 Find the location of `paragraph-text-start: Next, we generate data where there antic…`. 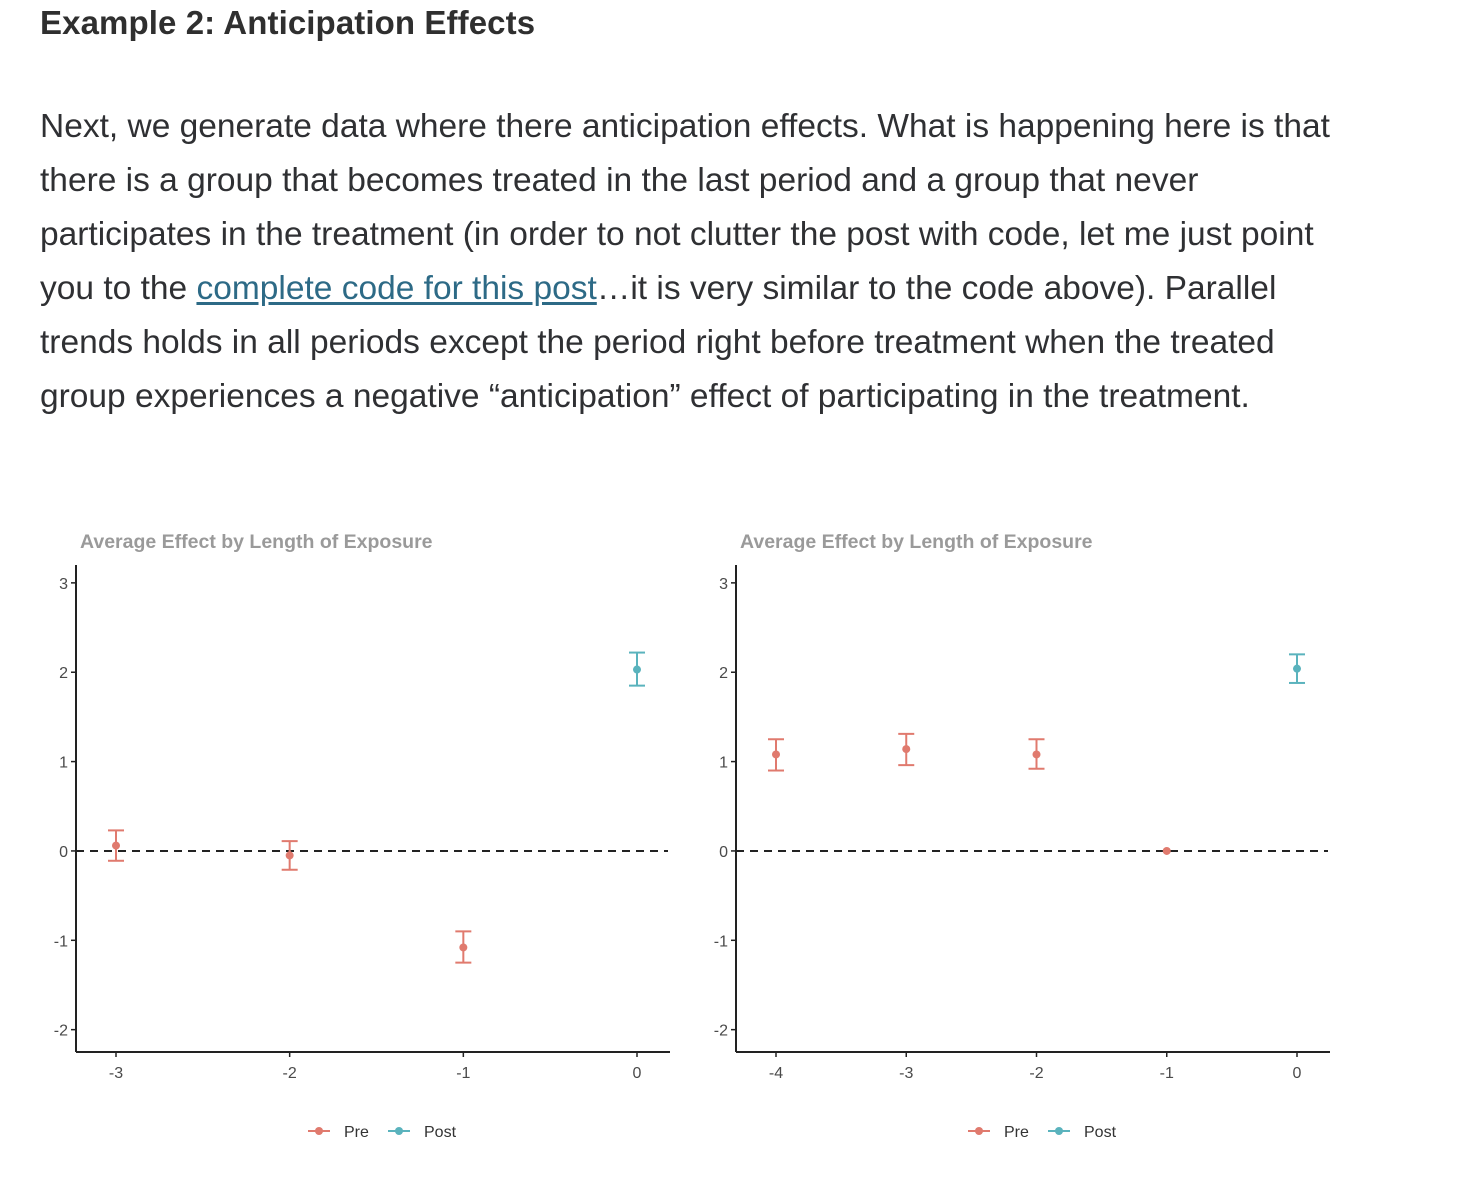

paragraph-text-start: Next, we generate data where there antic… is located at coordinates (685, 207).